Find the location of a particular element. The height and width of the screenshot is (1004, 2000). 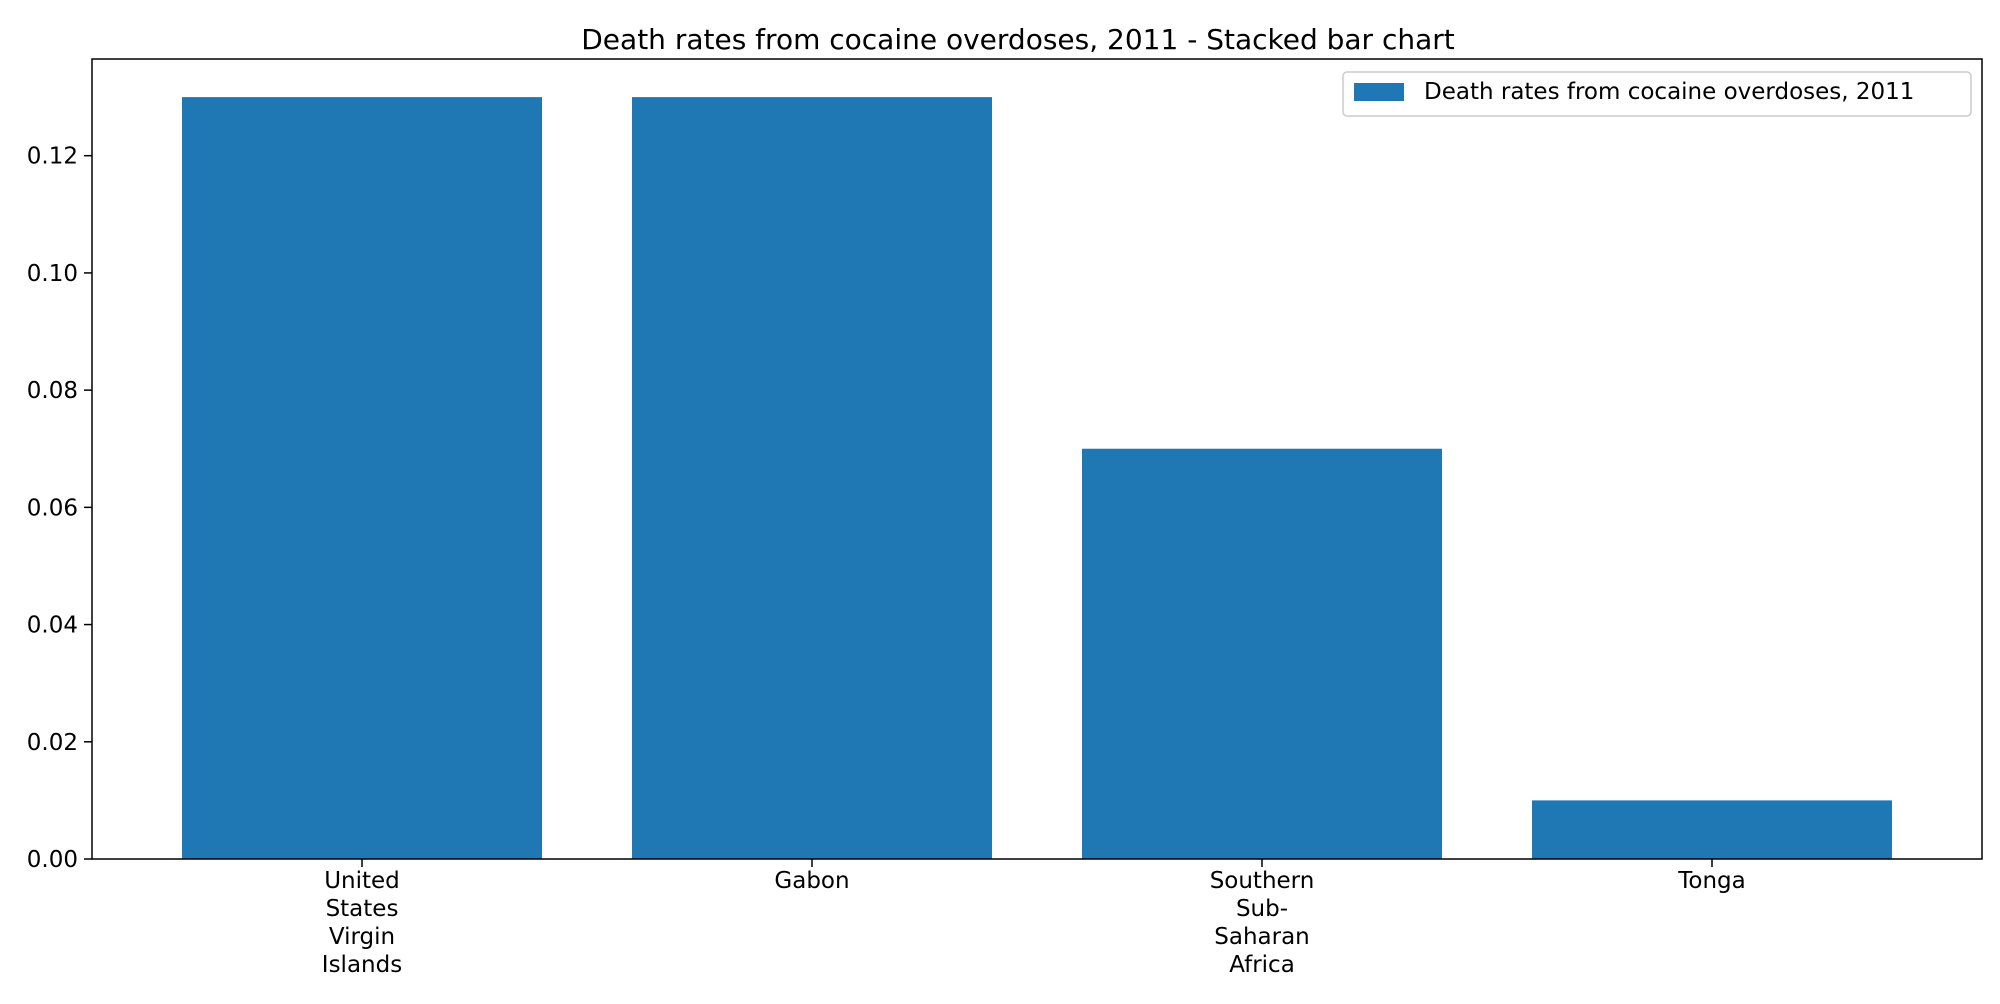

y-tick-label: 0.06 is located at coordinates (52, 508).